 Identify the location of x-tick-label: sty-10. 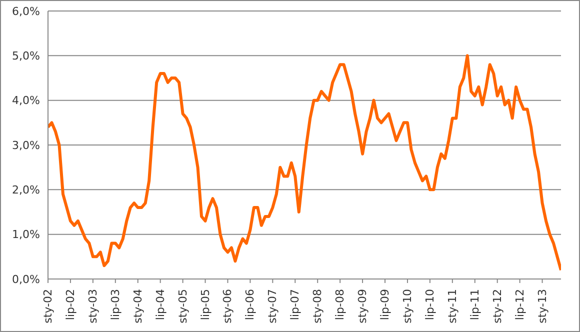
(407, 306).